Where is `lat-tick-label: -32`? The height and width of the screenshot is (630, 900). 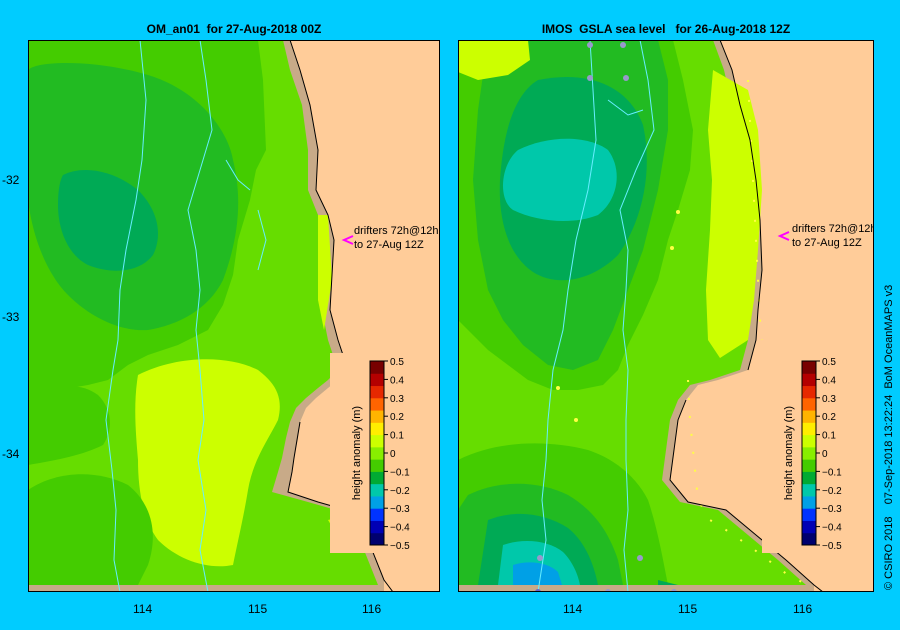
lat-tick-label: -32 is located at coordinates (11, 180).